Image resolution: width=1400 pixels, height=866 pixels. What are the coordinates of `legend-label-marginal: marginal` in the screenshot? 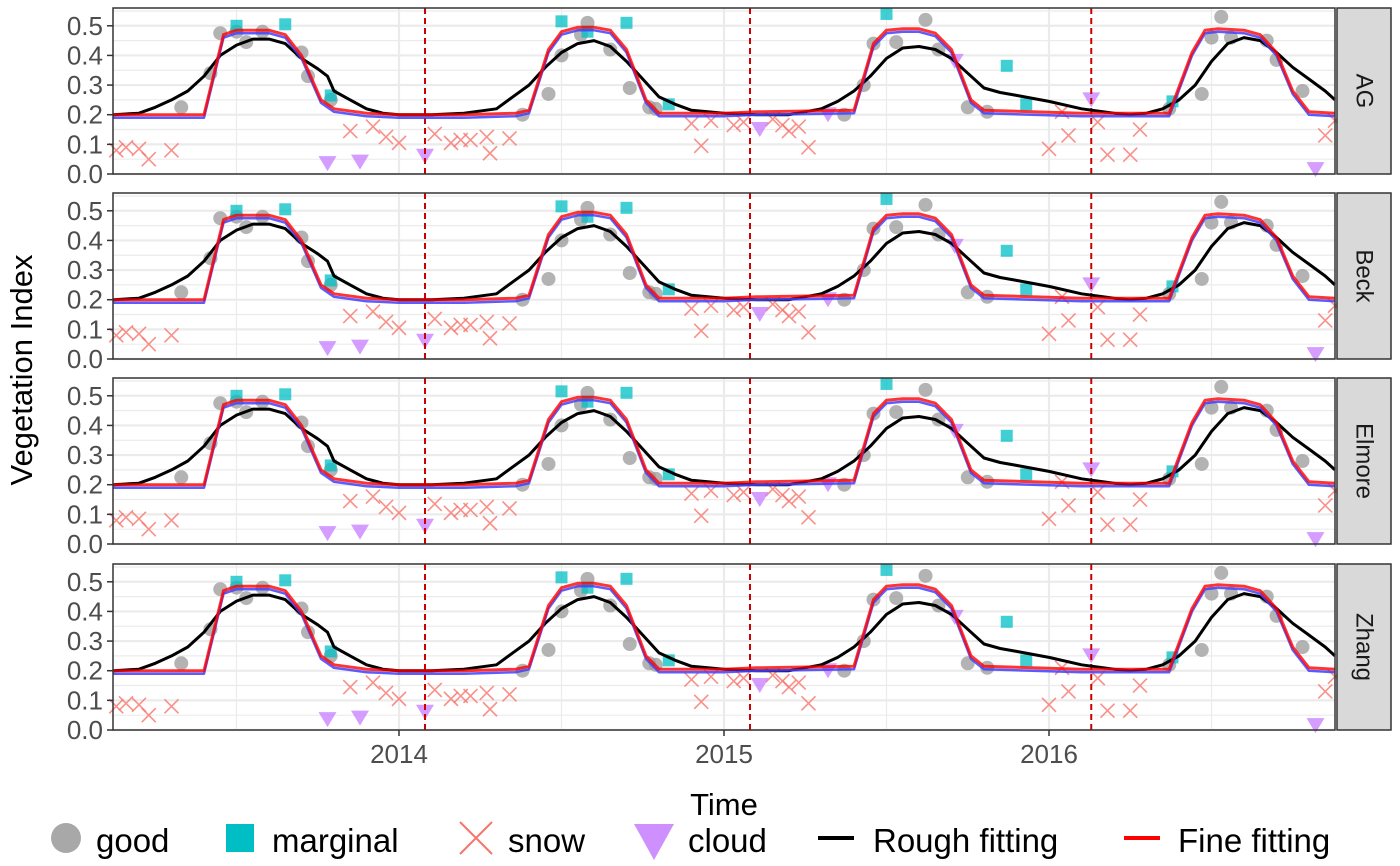 It's located at (335, 840).